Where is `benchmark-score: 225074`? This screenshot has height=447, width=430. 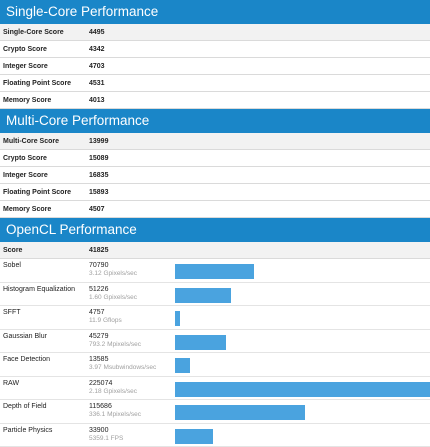 benchmark-score: 225074 is located at coordinates (132, 383).